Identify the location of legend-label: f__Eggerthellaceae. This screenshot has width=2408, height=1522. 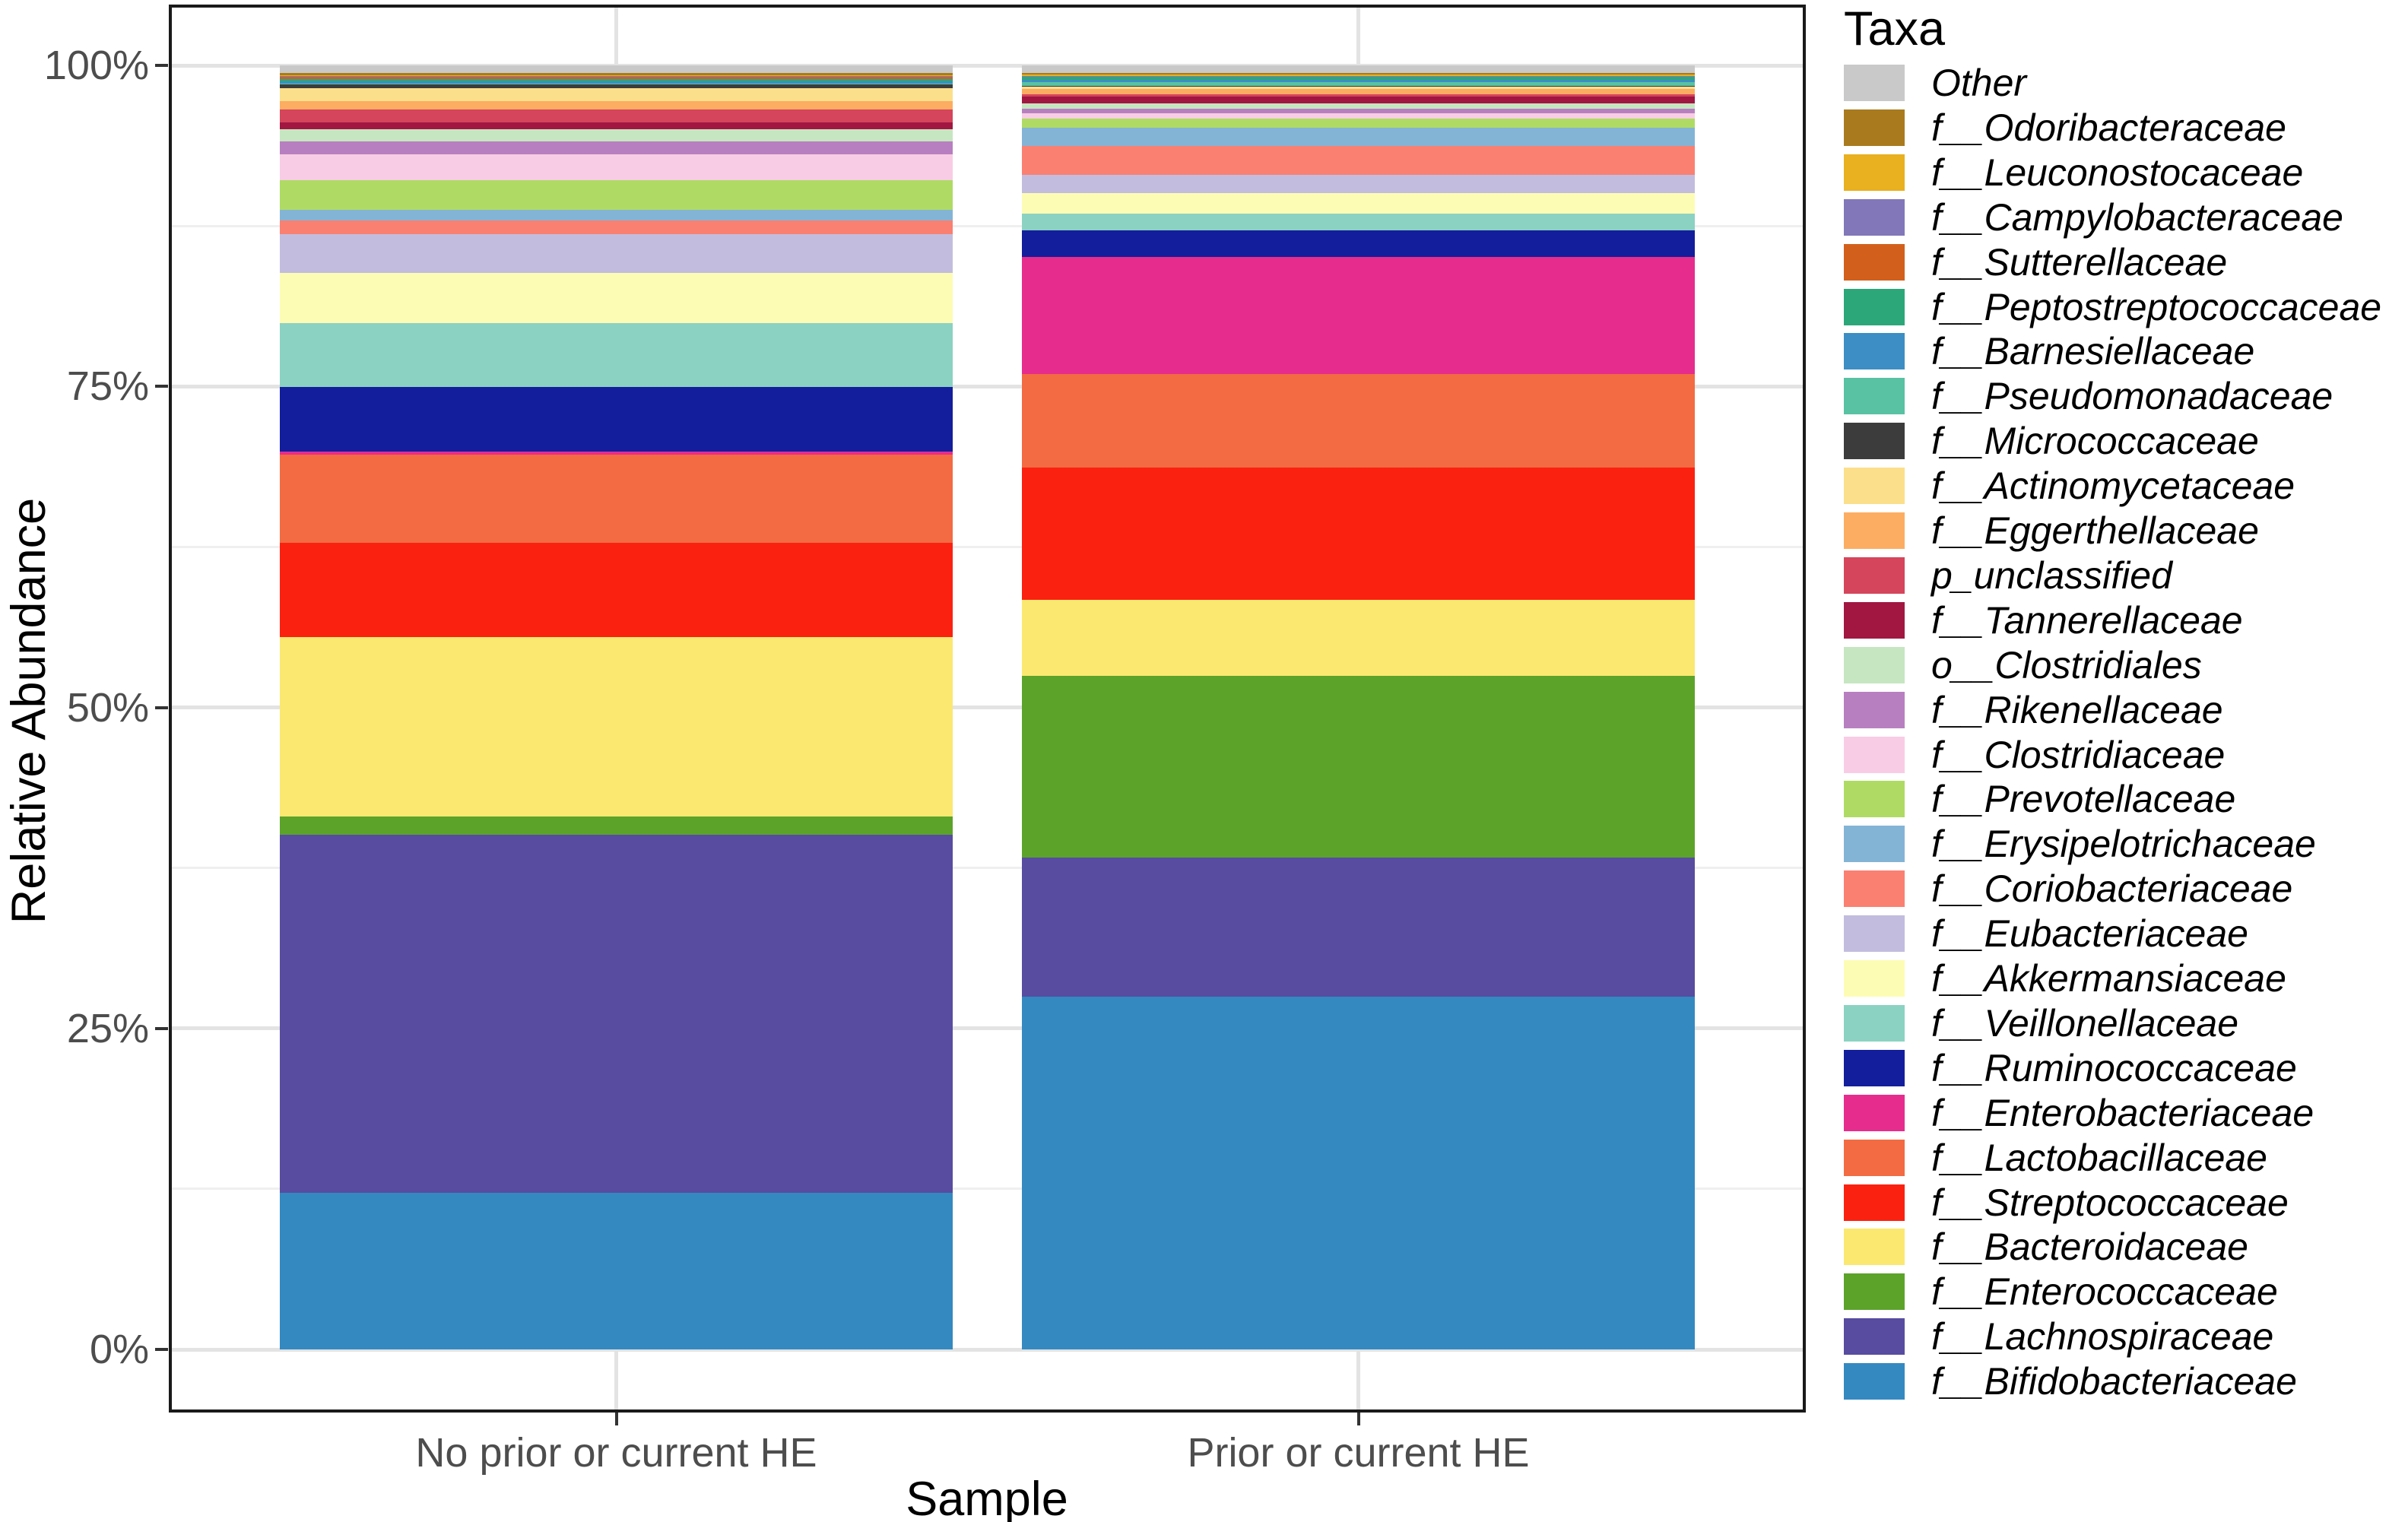
(2095, 530).